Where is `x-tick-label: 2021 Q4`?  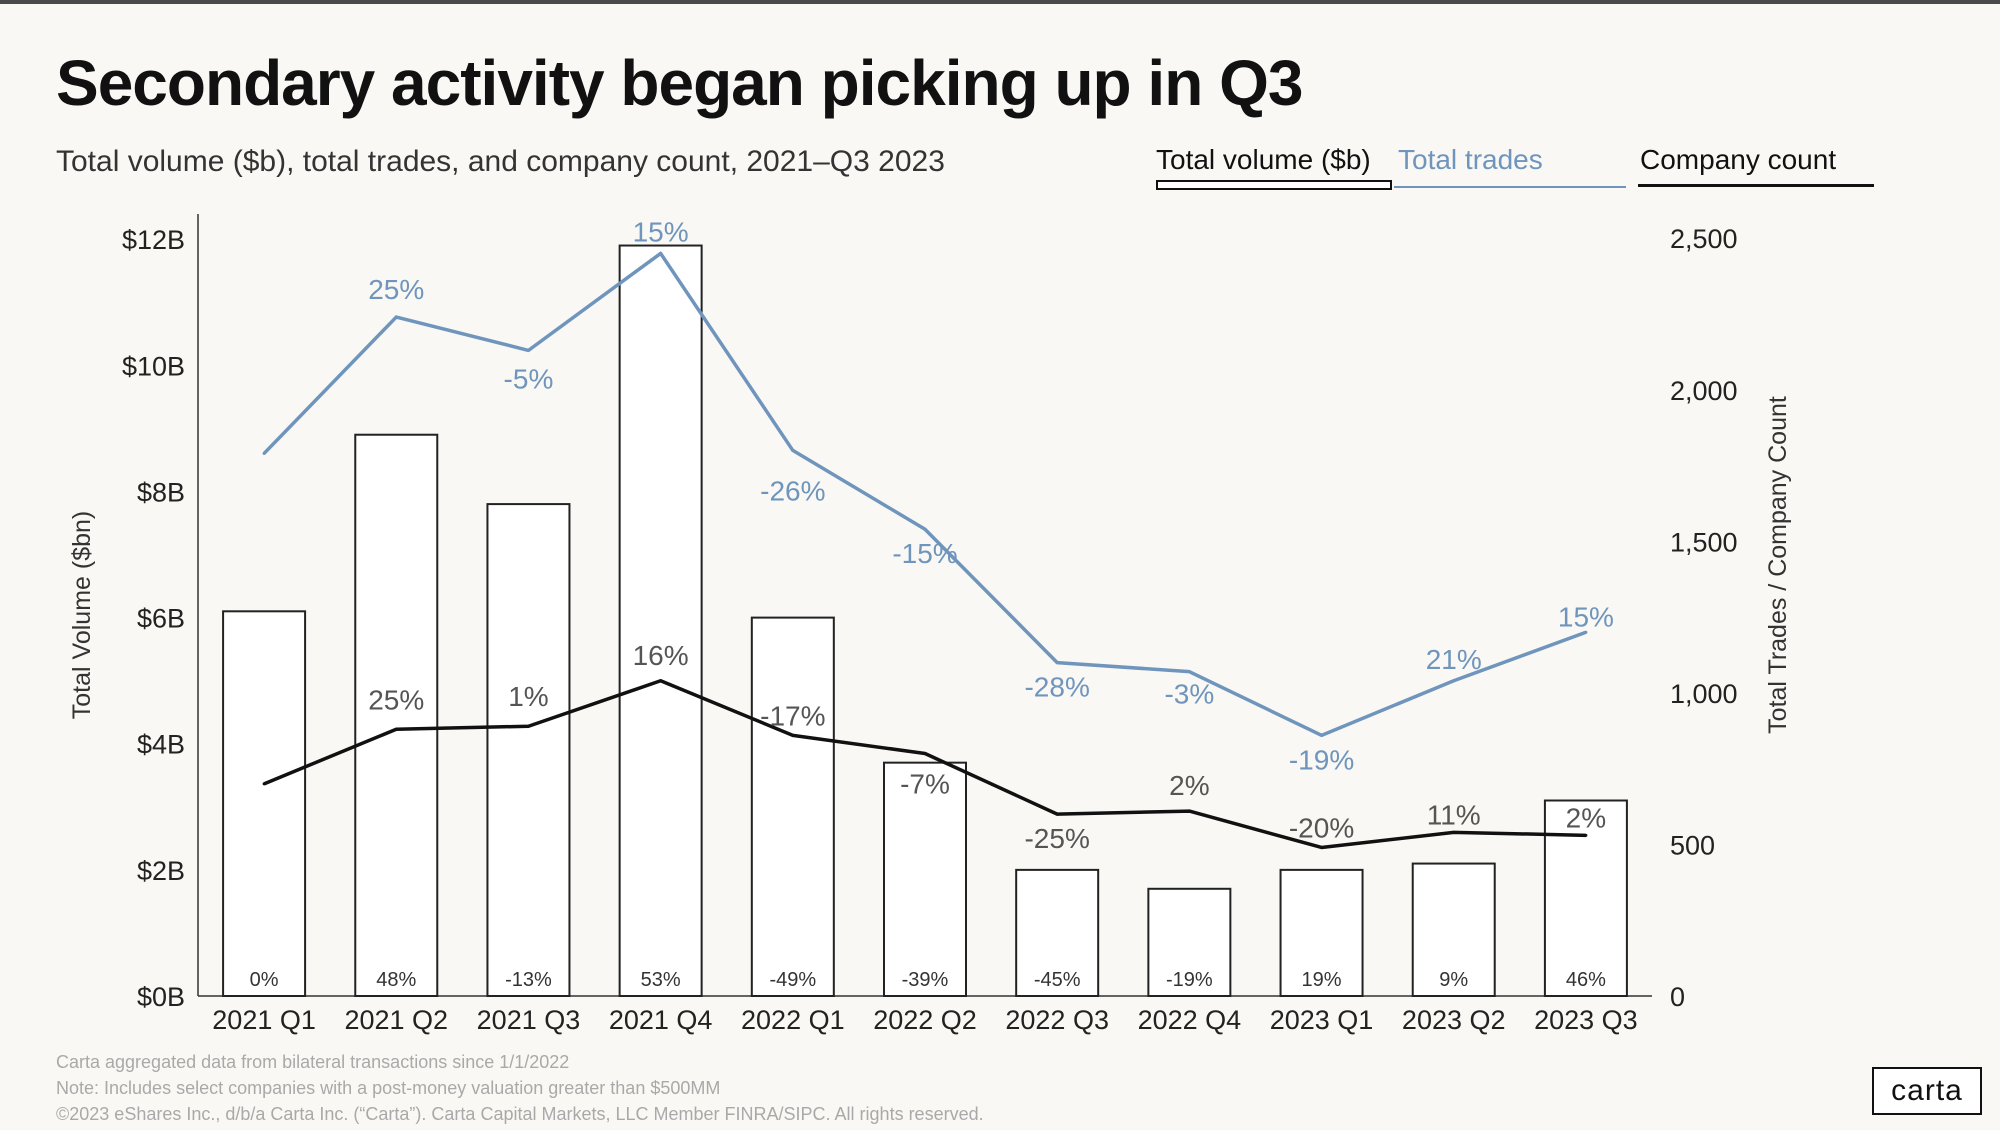
x-tick-label: 2021 Q4 is located at coordinates (661, 1020).